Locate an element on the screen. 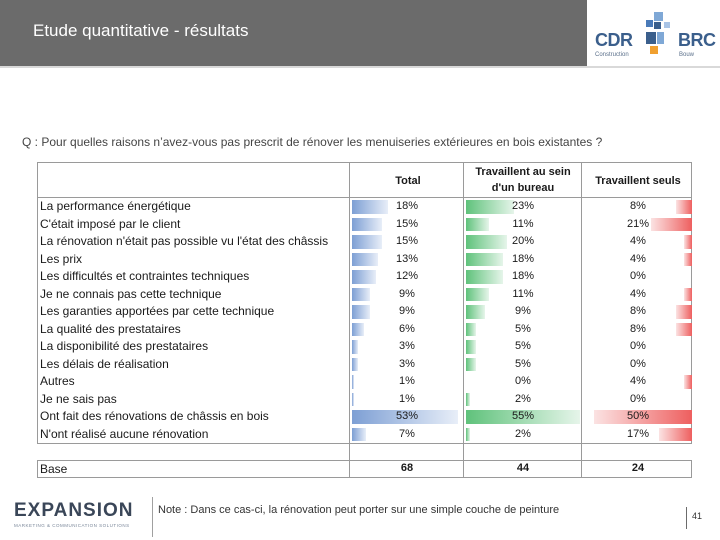  value-total: 6% is located at coordinates (407, 328).